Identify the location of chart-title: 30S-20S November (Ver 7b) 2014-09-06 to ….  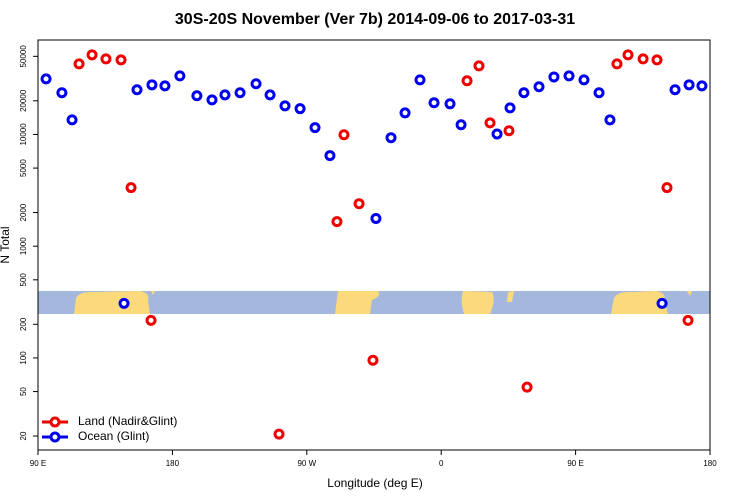
(375, 19).